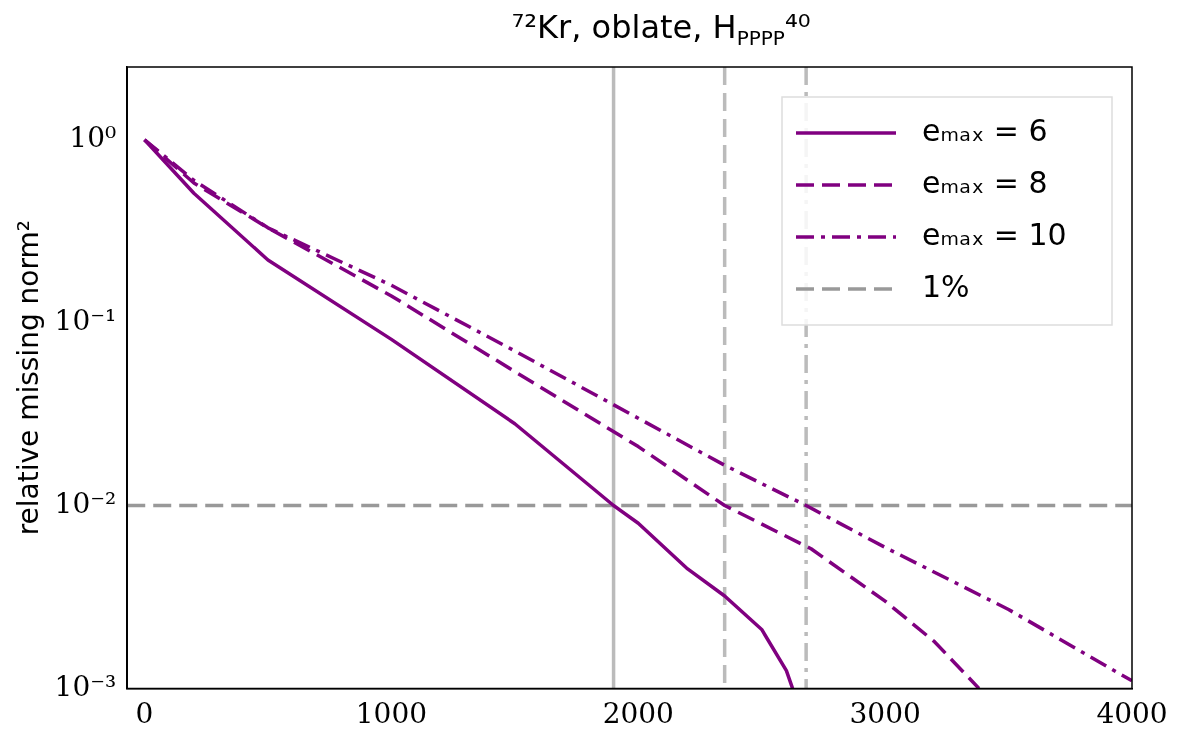 The image size is (1188, 746). What do you see at coordinates (85, 503) in the screenshot?
I see `y-tick-label: 10⁻²` at bounding box center [85, 503].